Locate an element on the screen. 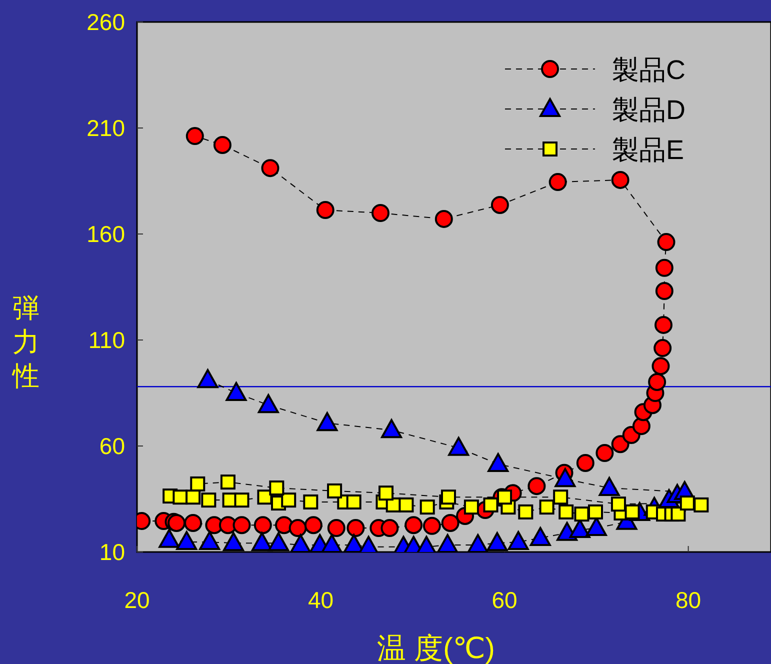  legend-label: 製品E is located at coordinates (648, 150).